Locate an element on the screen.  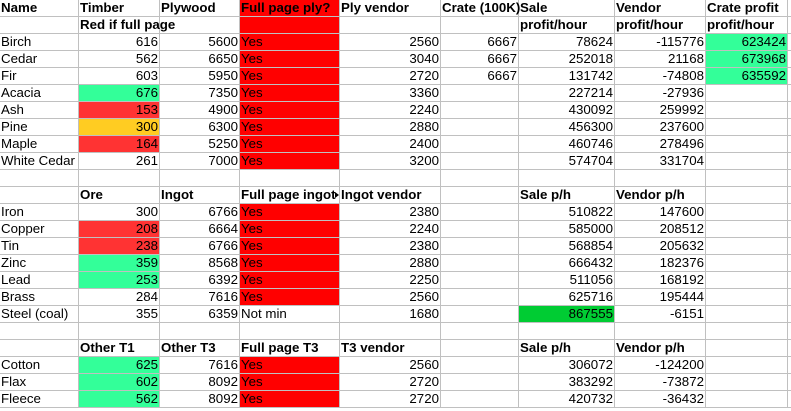
data-cell: 6667 is located at coordinates (480, 42).